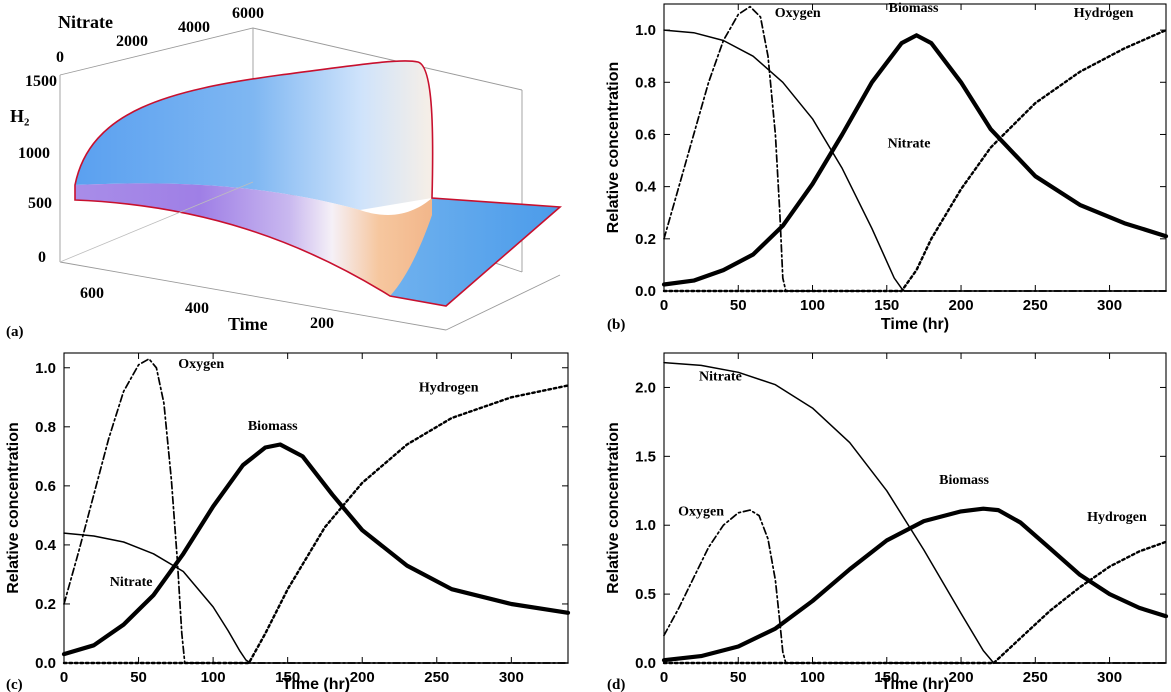 Image resolution: width=1171 pixels, height=692 pixels. I want to click on series-oxygen-line, so click(915, 586).